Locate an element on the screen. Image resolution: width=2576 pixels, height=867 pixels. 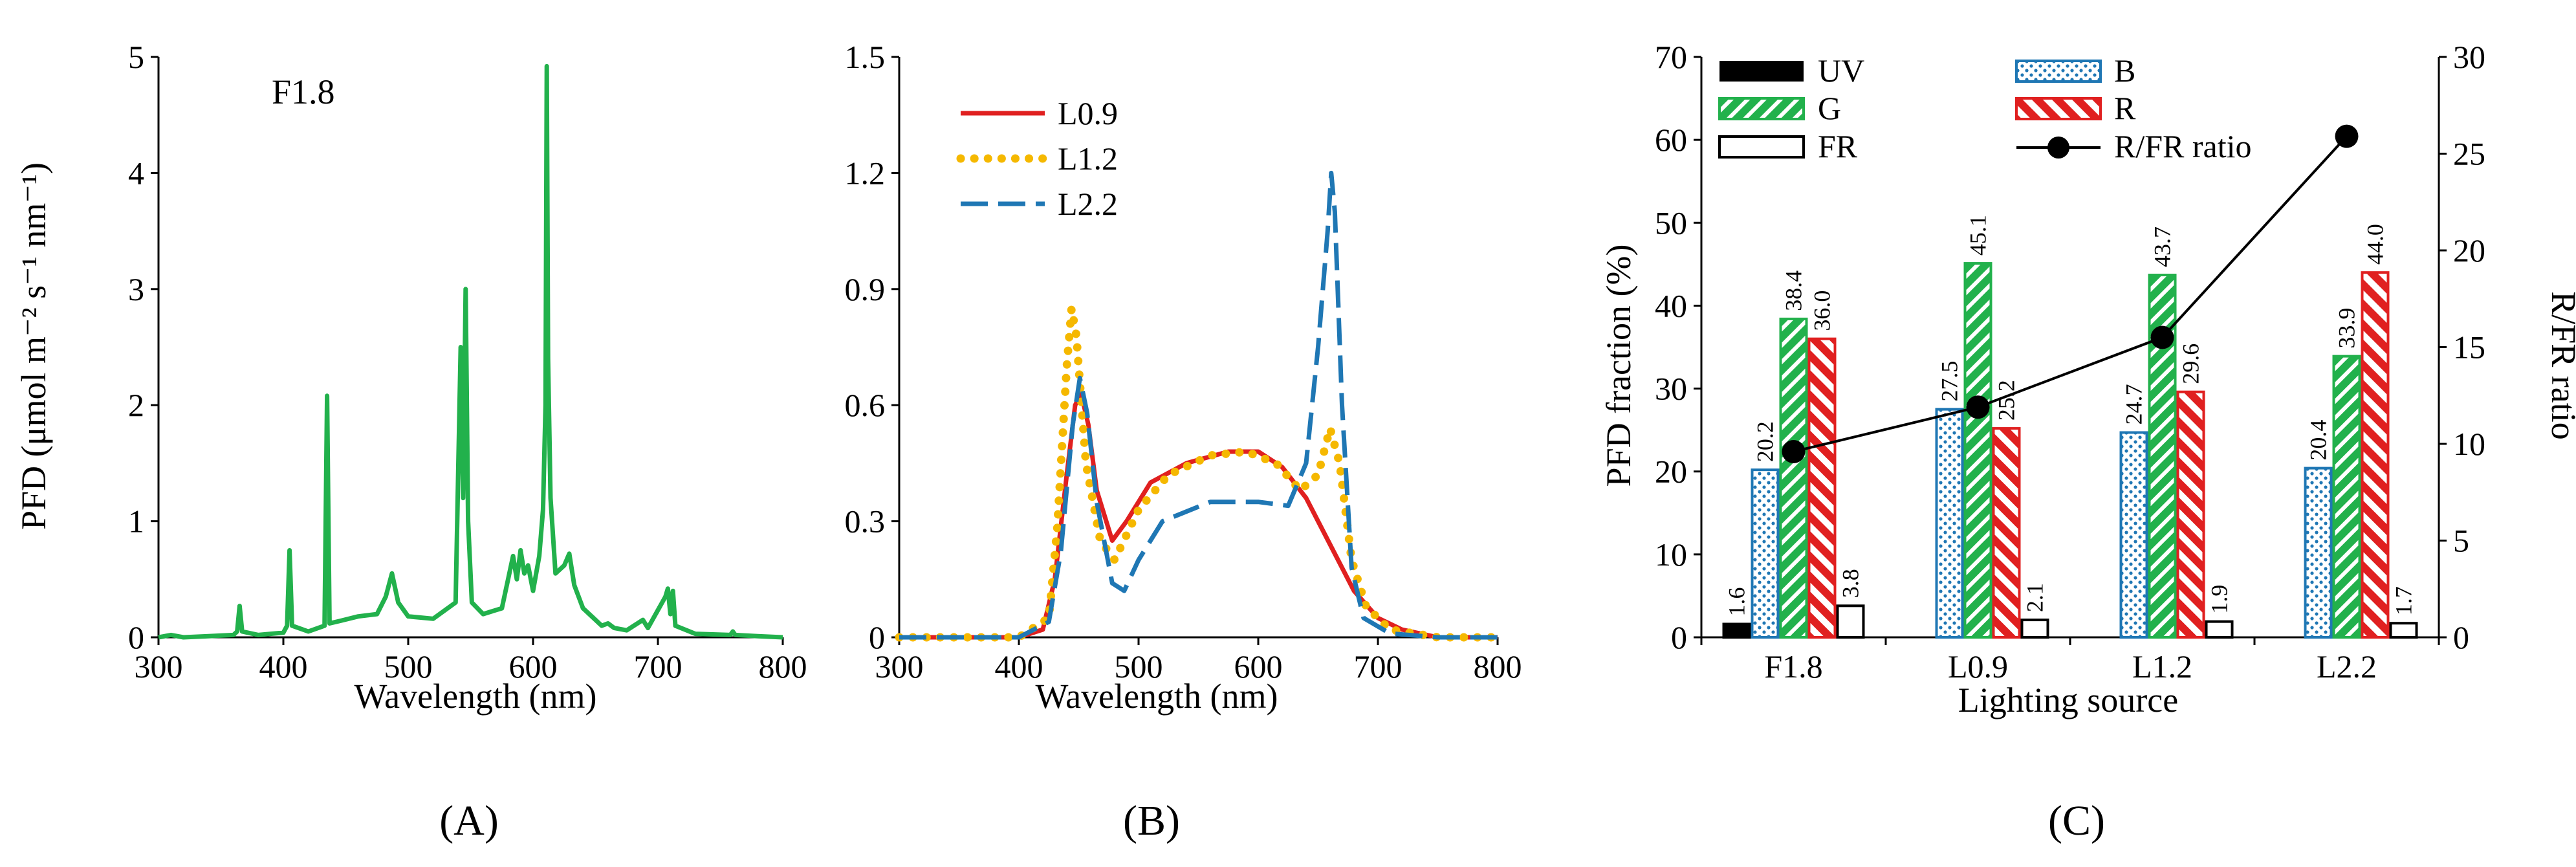
panel-a-y-tick-label: 4 is located at coordinates (136, 173).